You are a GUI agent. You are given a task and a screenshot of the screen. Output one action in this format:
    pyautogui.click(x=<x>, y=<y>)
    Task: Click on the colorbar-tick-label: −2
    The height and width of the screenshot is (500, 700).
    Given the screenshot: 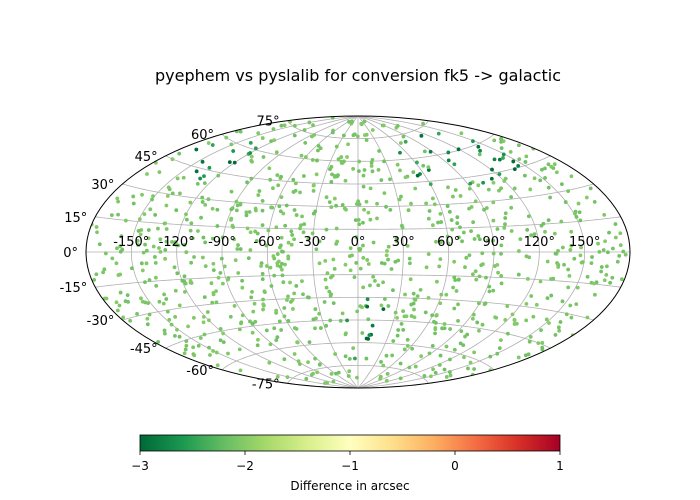 What is the action you would take?
    pyautogui.click(x=245, y=466)
    